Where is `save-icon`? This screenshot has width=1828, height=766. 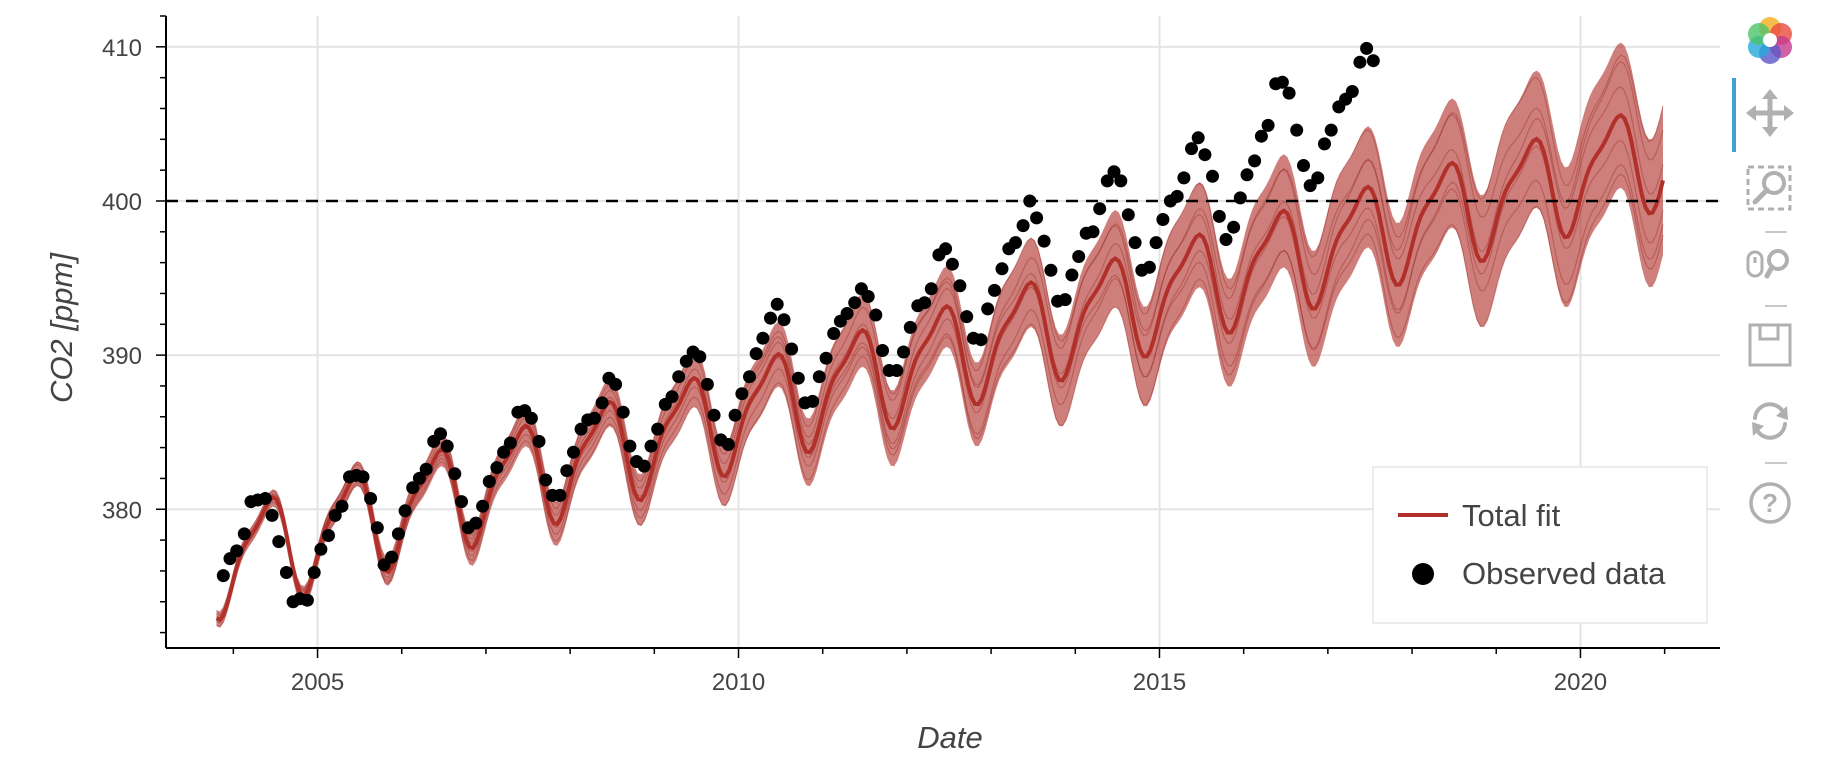
save-icon is located at coordinates (1770, 345).